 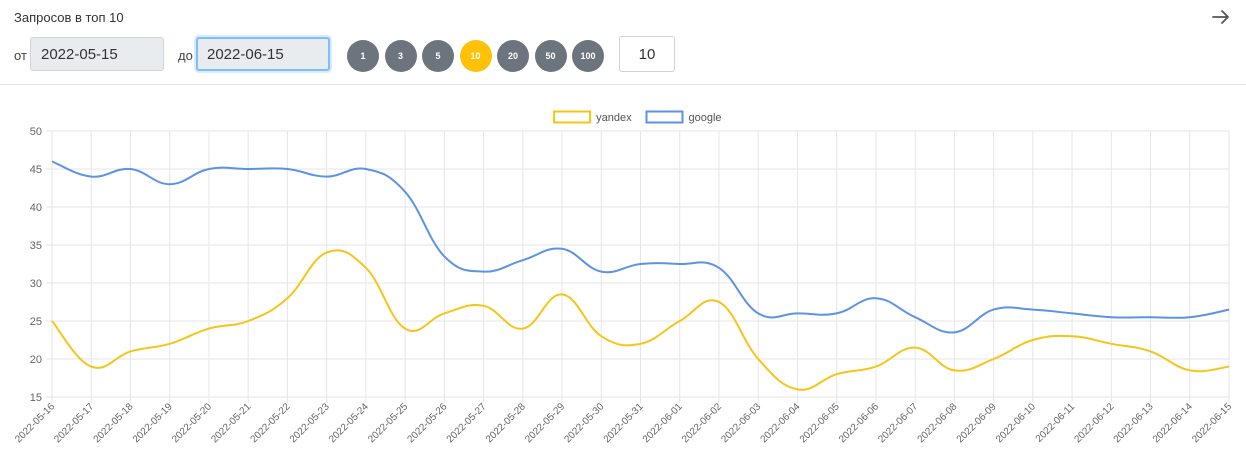 What do you see at coordinates (1212, 423) in the screenshot?
I see `x-tick-label: 2022-06-15` at bounding box center [1212, 423].